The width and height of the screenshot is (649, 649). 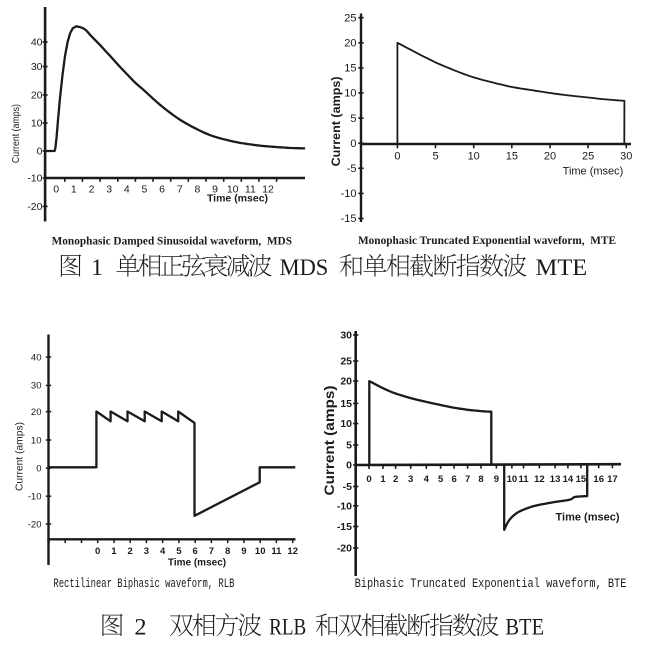 I want to click on svg-text: 14, so click(x=568, y=479).